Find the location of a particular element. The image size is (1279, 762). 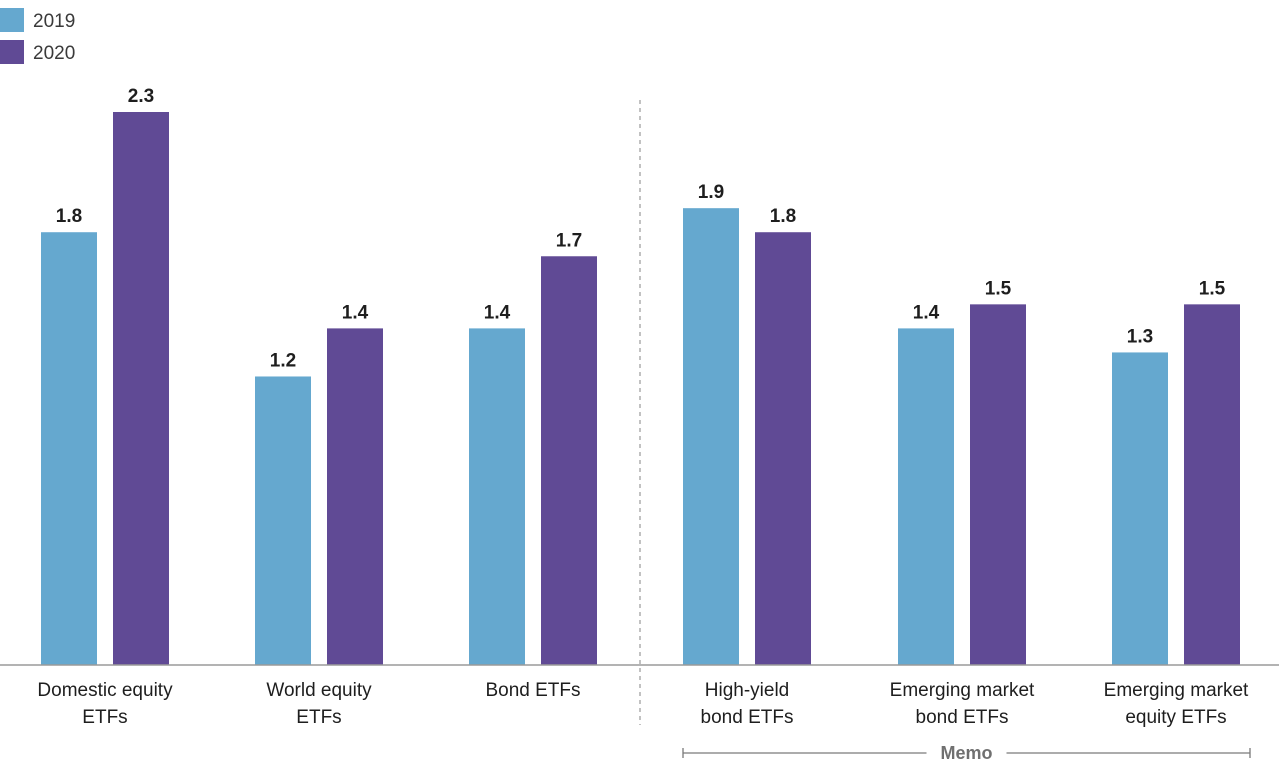

value-label-2020-1: 1.4 is located at coordinates (355, 312).